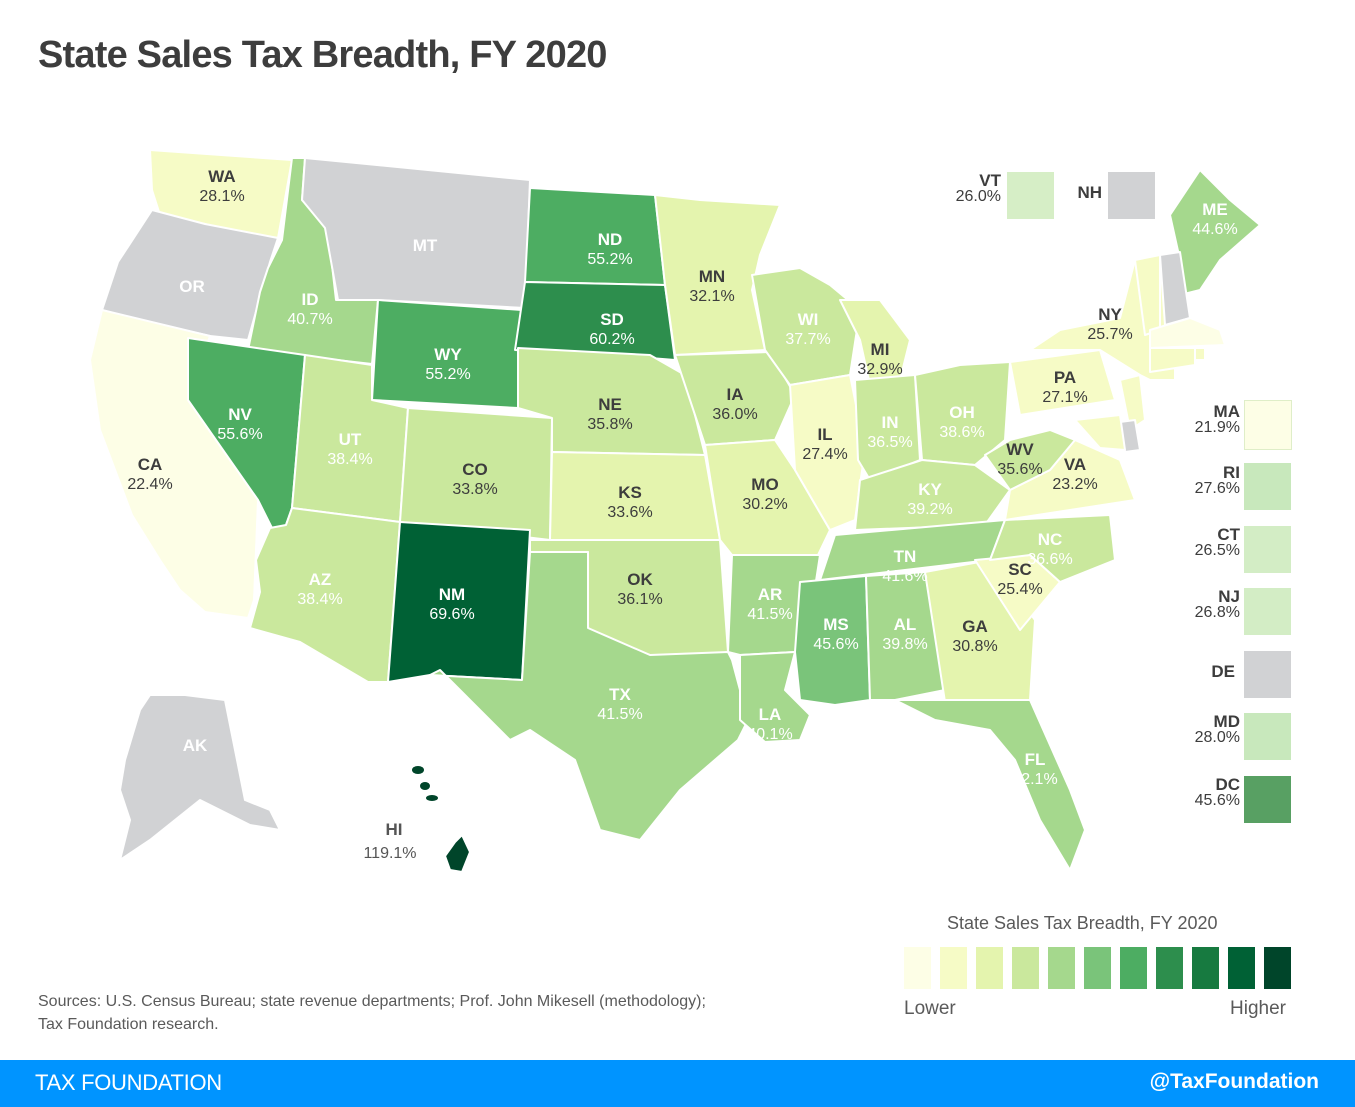 The image size is (1355, 1107). I want to click on inset-swatch-ri, so click(1267, 486).